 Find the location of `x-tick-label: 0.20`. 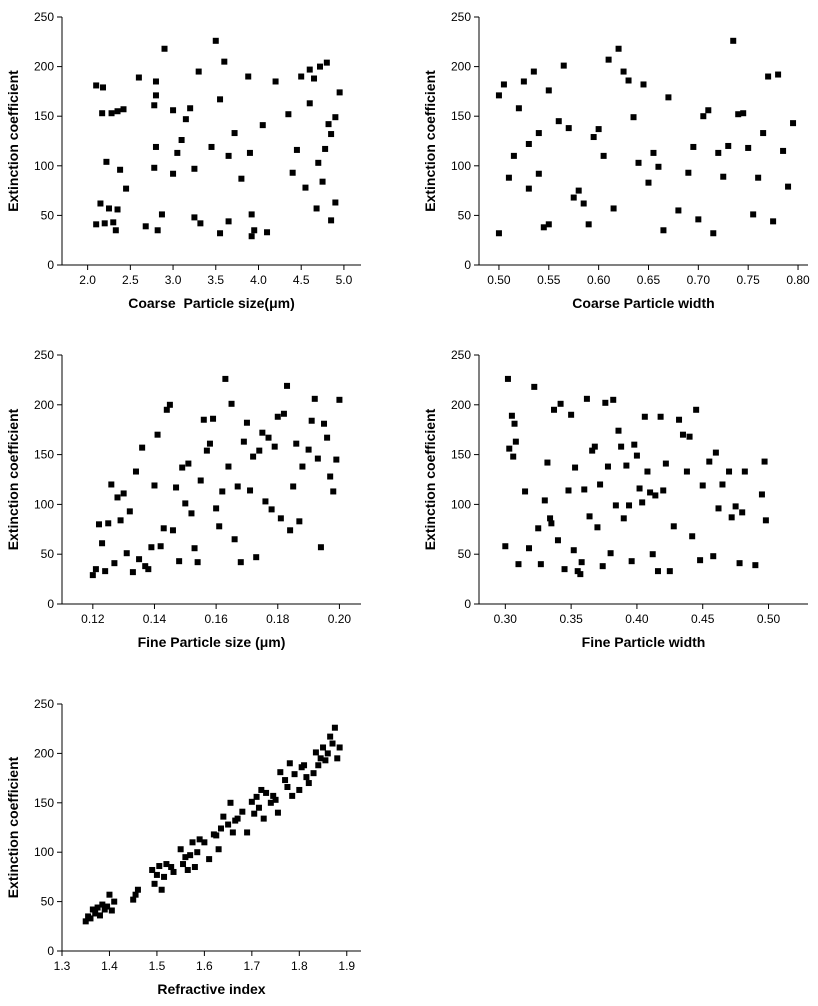

x-tick-label: 0.20 is located at coordinates (340, 619).